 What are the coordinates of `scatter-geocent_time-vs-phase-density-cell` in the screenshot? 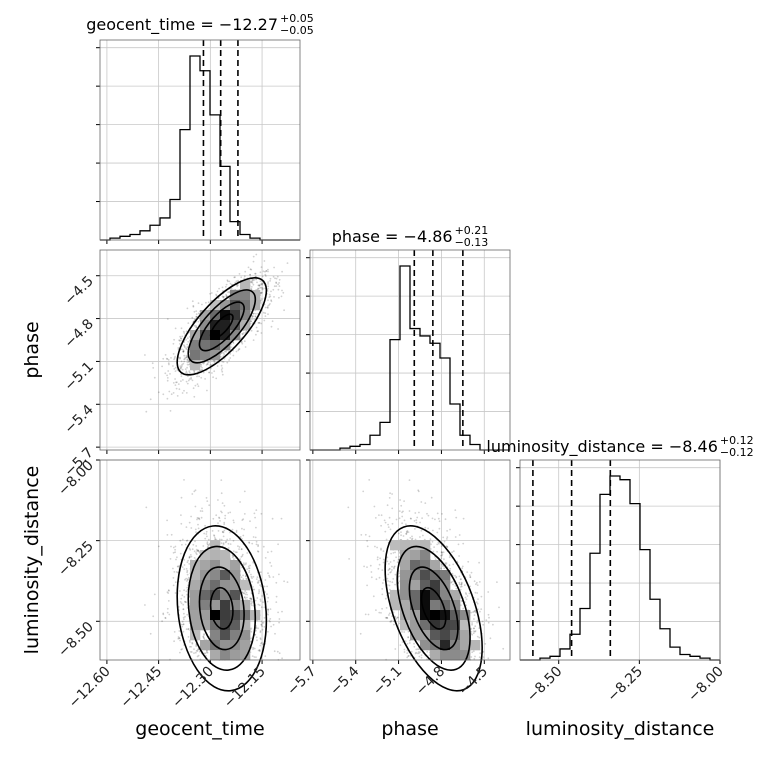 It's located at (195, 355).